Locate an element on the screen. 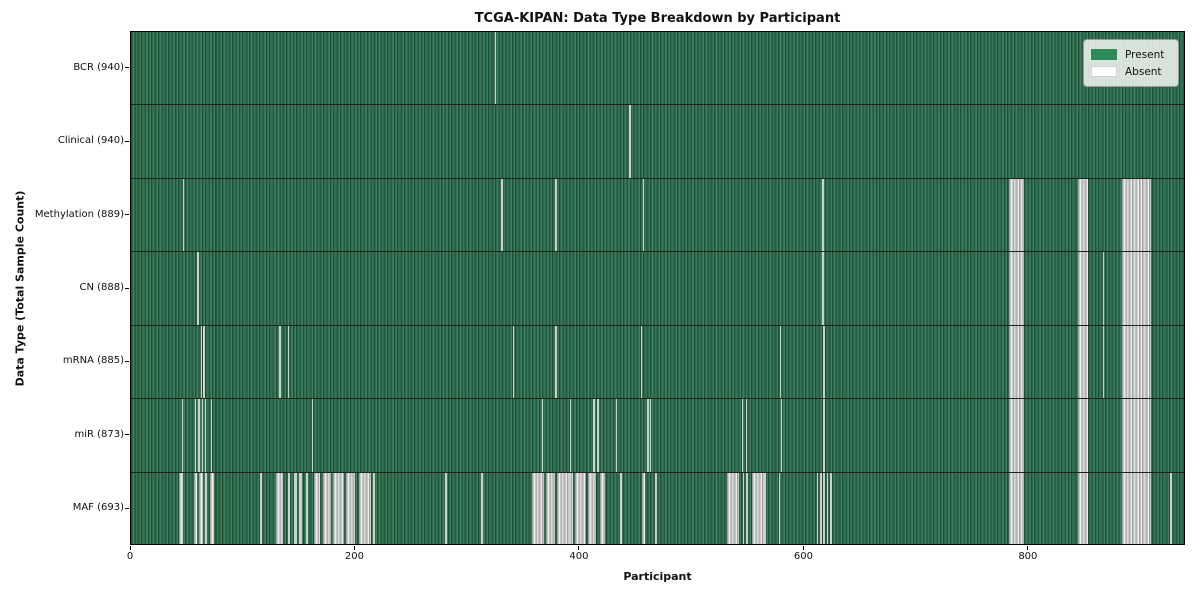 The width and height of the screenshot is (1200, 600). legend-entry: Absent is located at coordinates (1130, 71).